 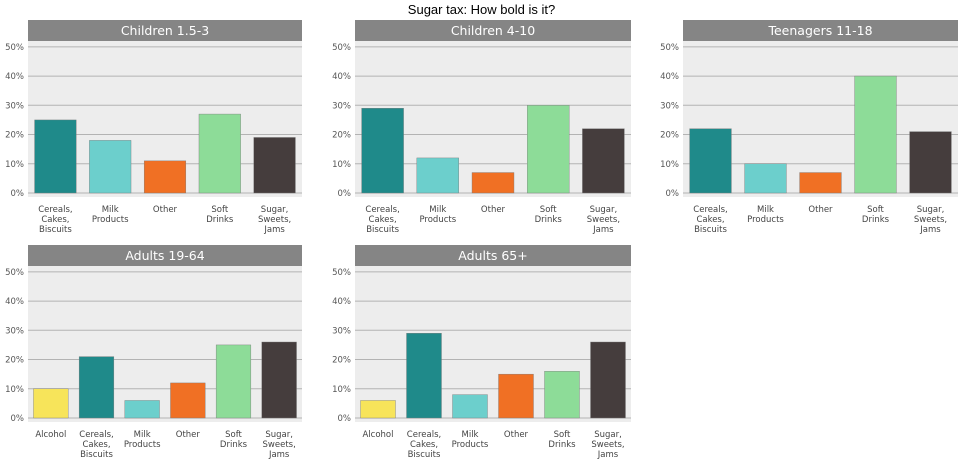 I want to click on facet-title: Adults 65+, so click(x=492, y=255).